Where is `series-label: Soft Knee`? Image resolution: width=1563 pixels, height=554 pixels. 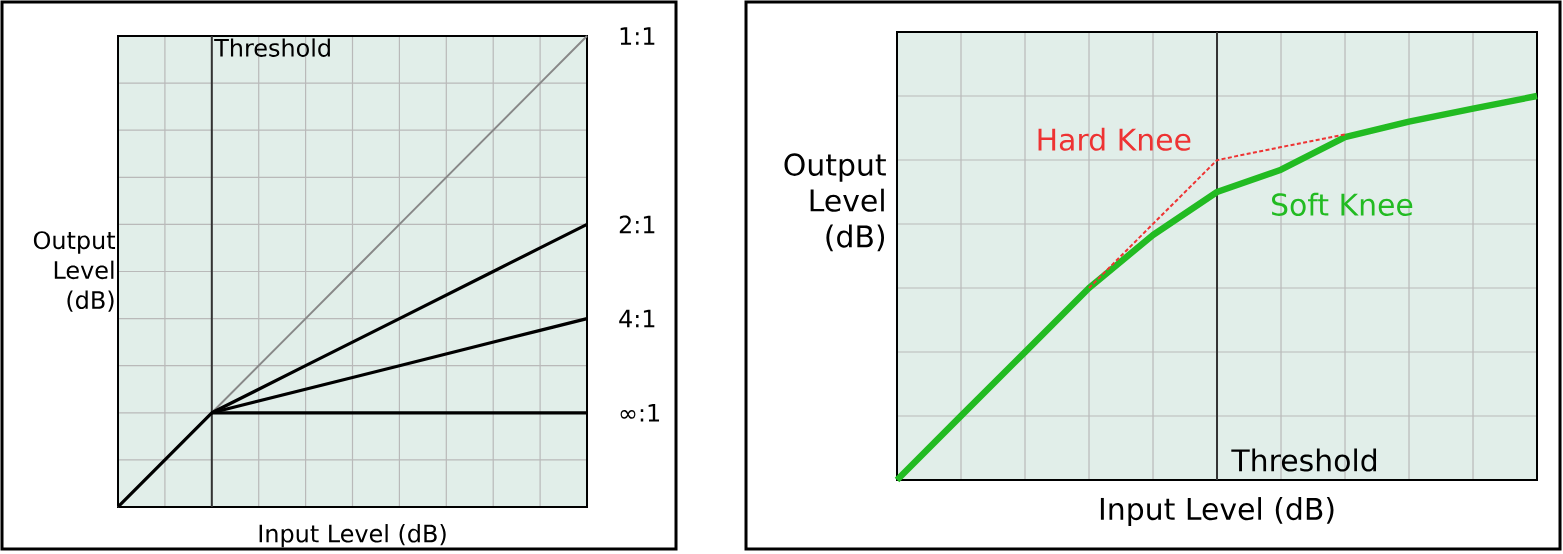
series-label: Soft Knee is located at coordinates (1342, 204).